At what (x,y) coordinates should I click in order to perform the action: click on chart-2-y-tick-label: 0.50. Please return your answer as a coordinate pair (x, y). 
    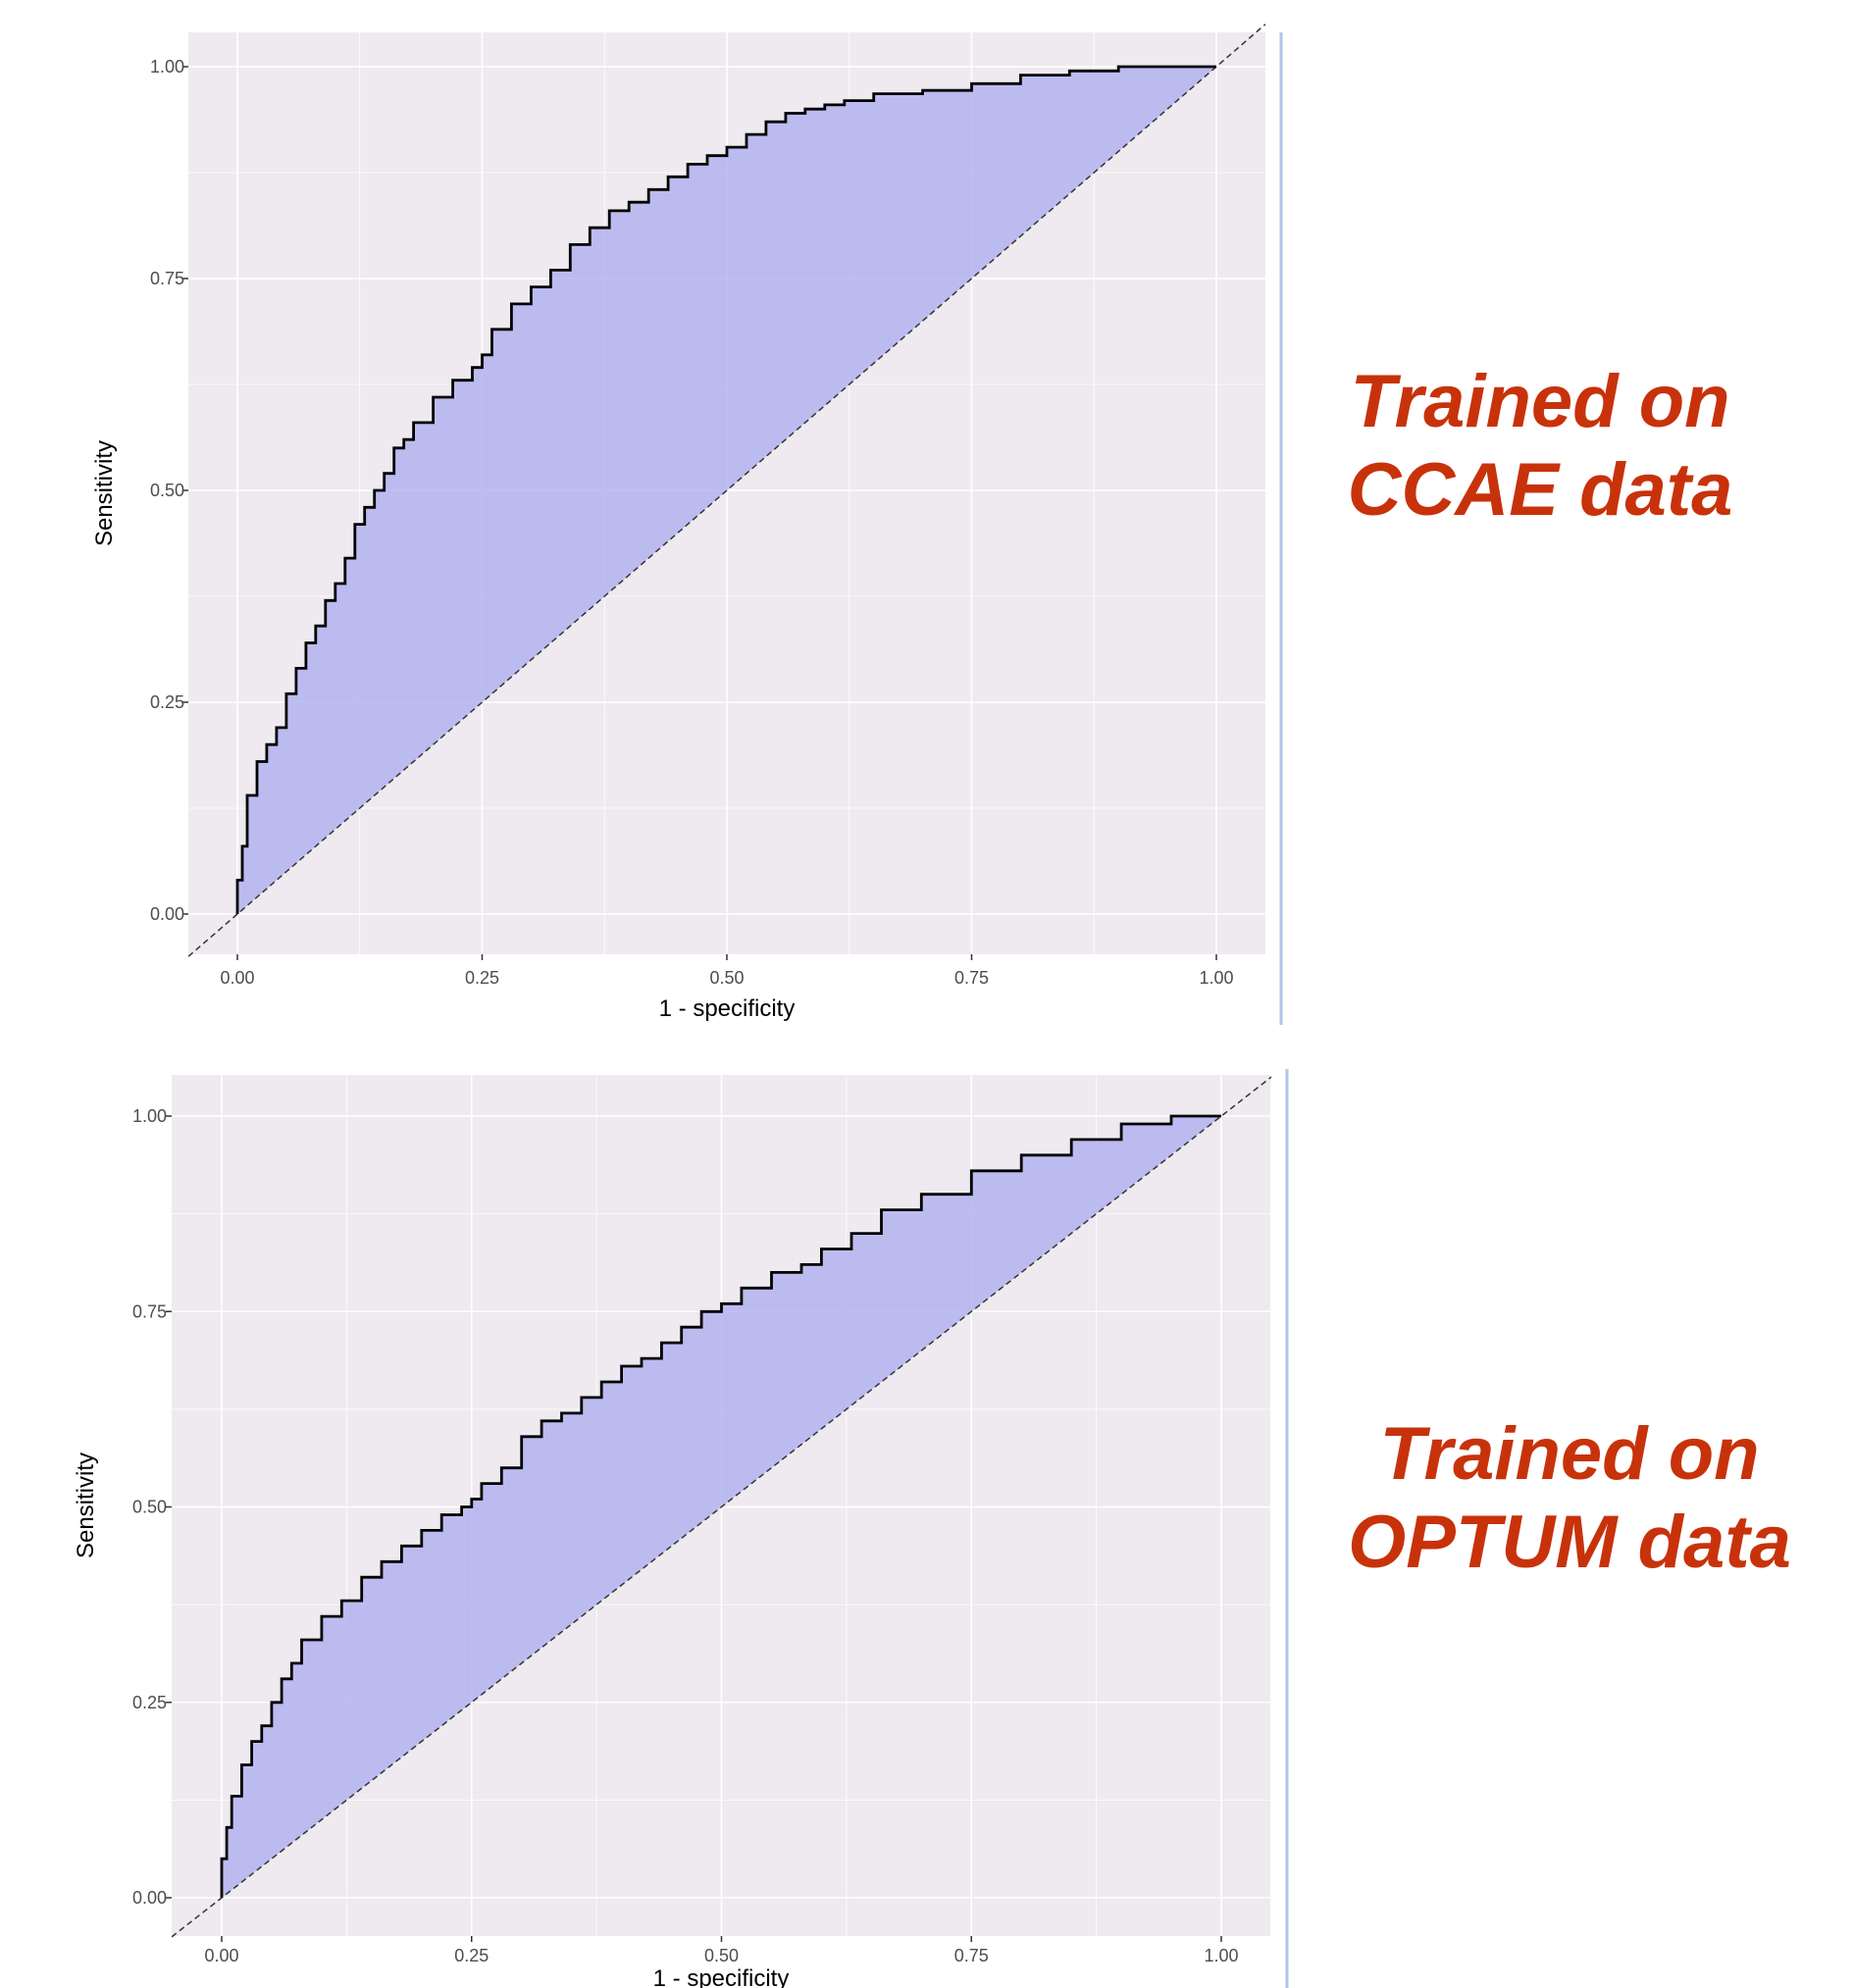
    Looking at the image, I should click on (149, 1507).